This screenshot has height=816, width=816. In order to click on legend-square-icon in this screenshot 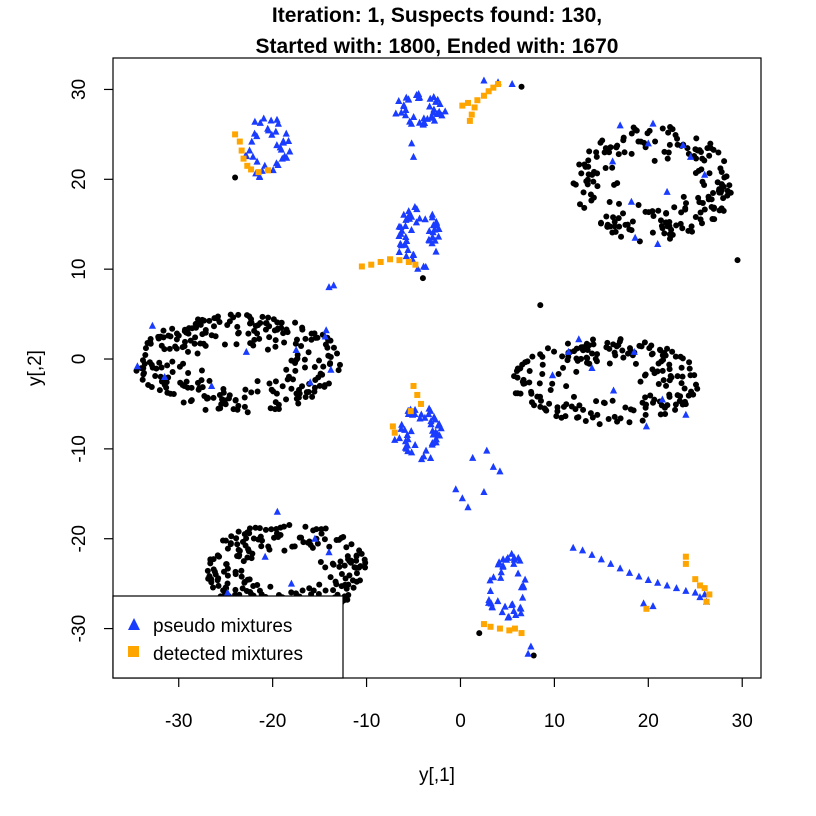, I will do `click(133, 651)`.